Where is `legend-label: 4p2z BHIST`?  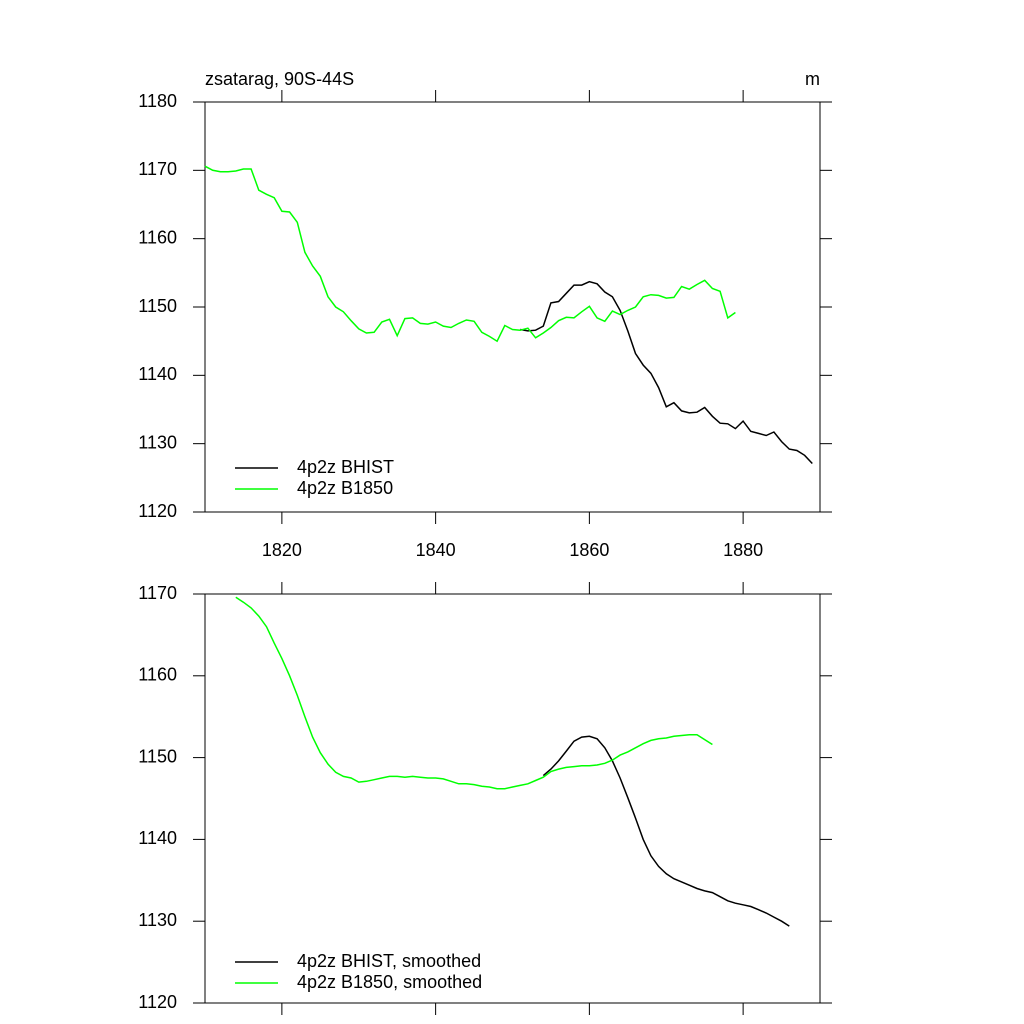 legend-label: 4p2z BHIST is located at coordinates (345, 467).